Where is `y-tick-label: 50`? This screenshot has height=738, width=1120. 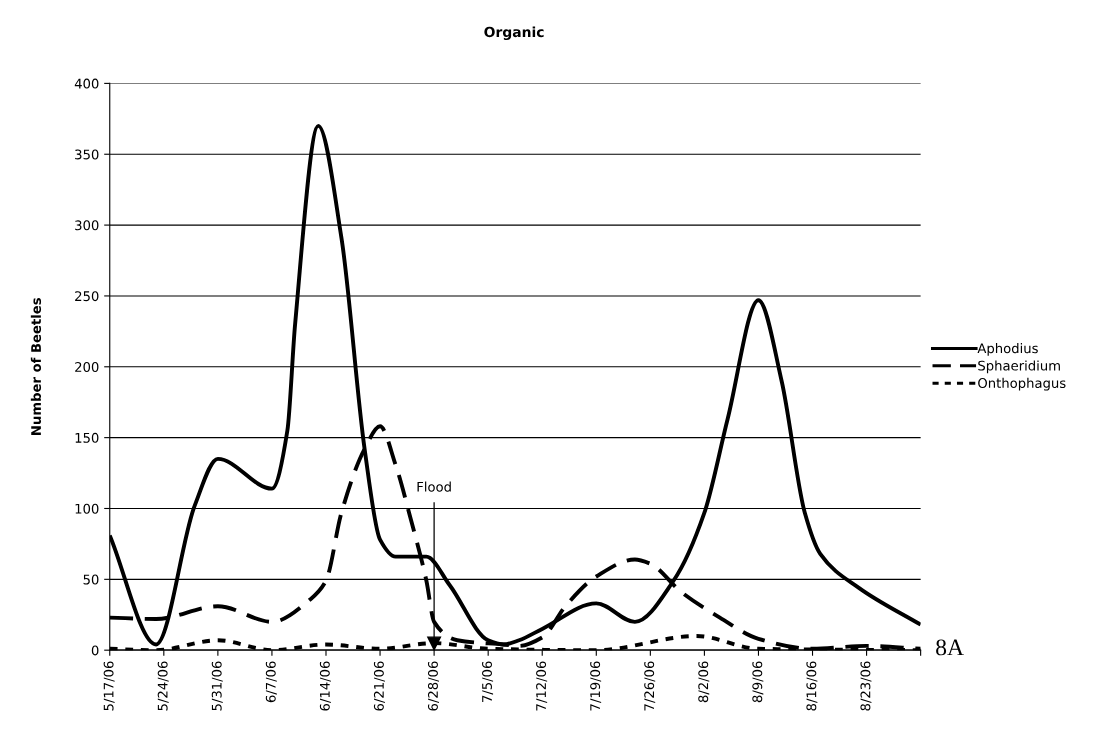
y-tick-label: 50 is located at coordinates (91, 579).